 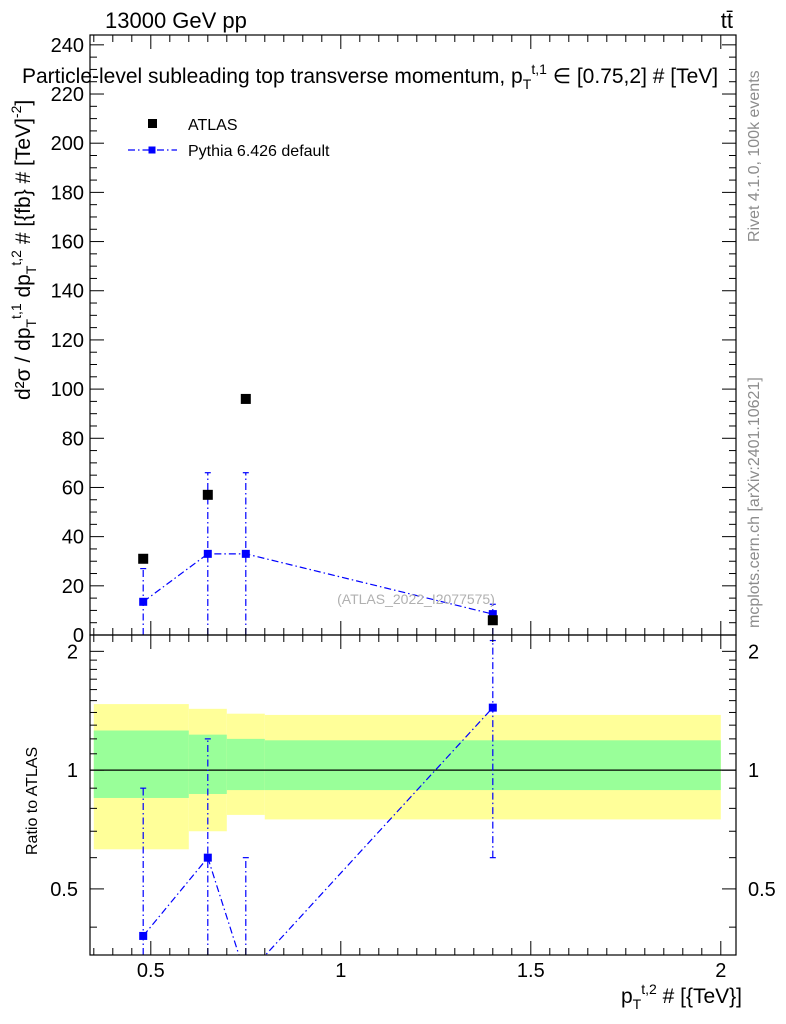 I want to click on y-tick-label: 40, so click(x=73, y=538).